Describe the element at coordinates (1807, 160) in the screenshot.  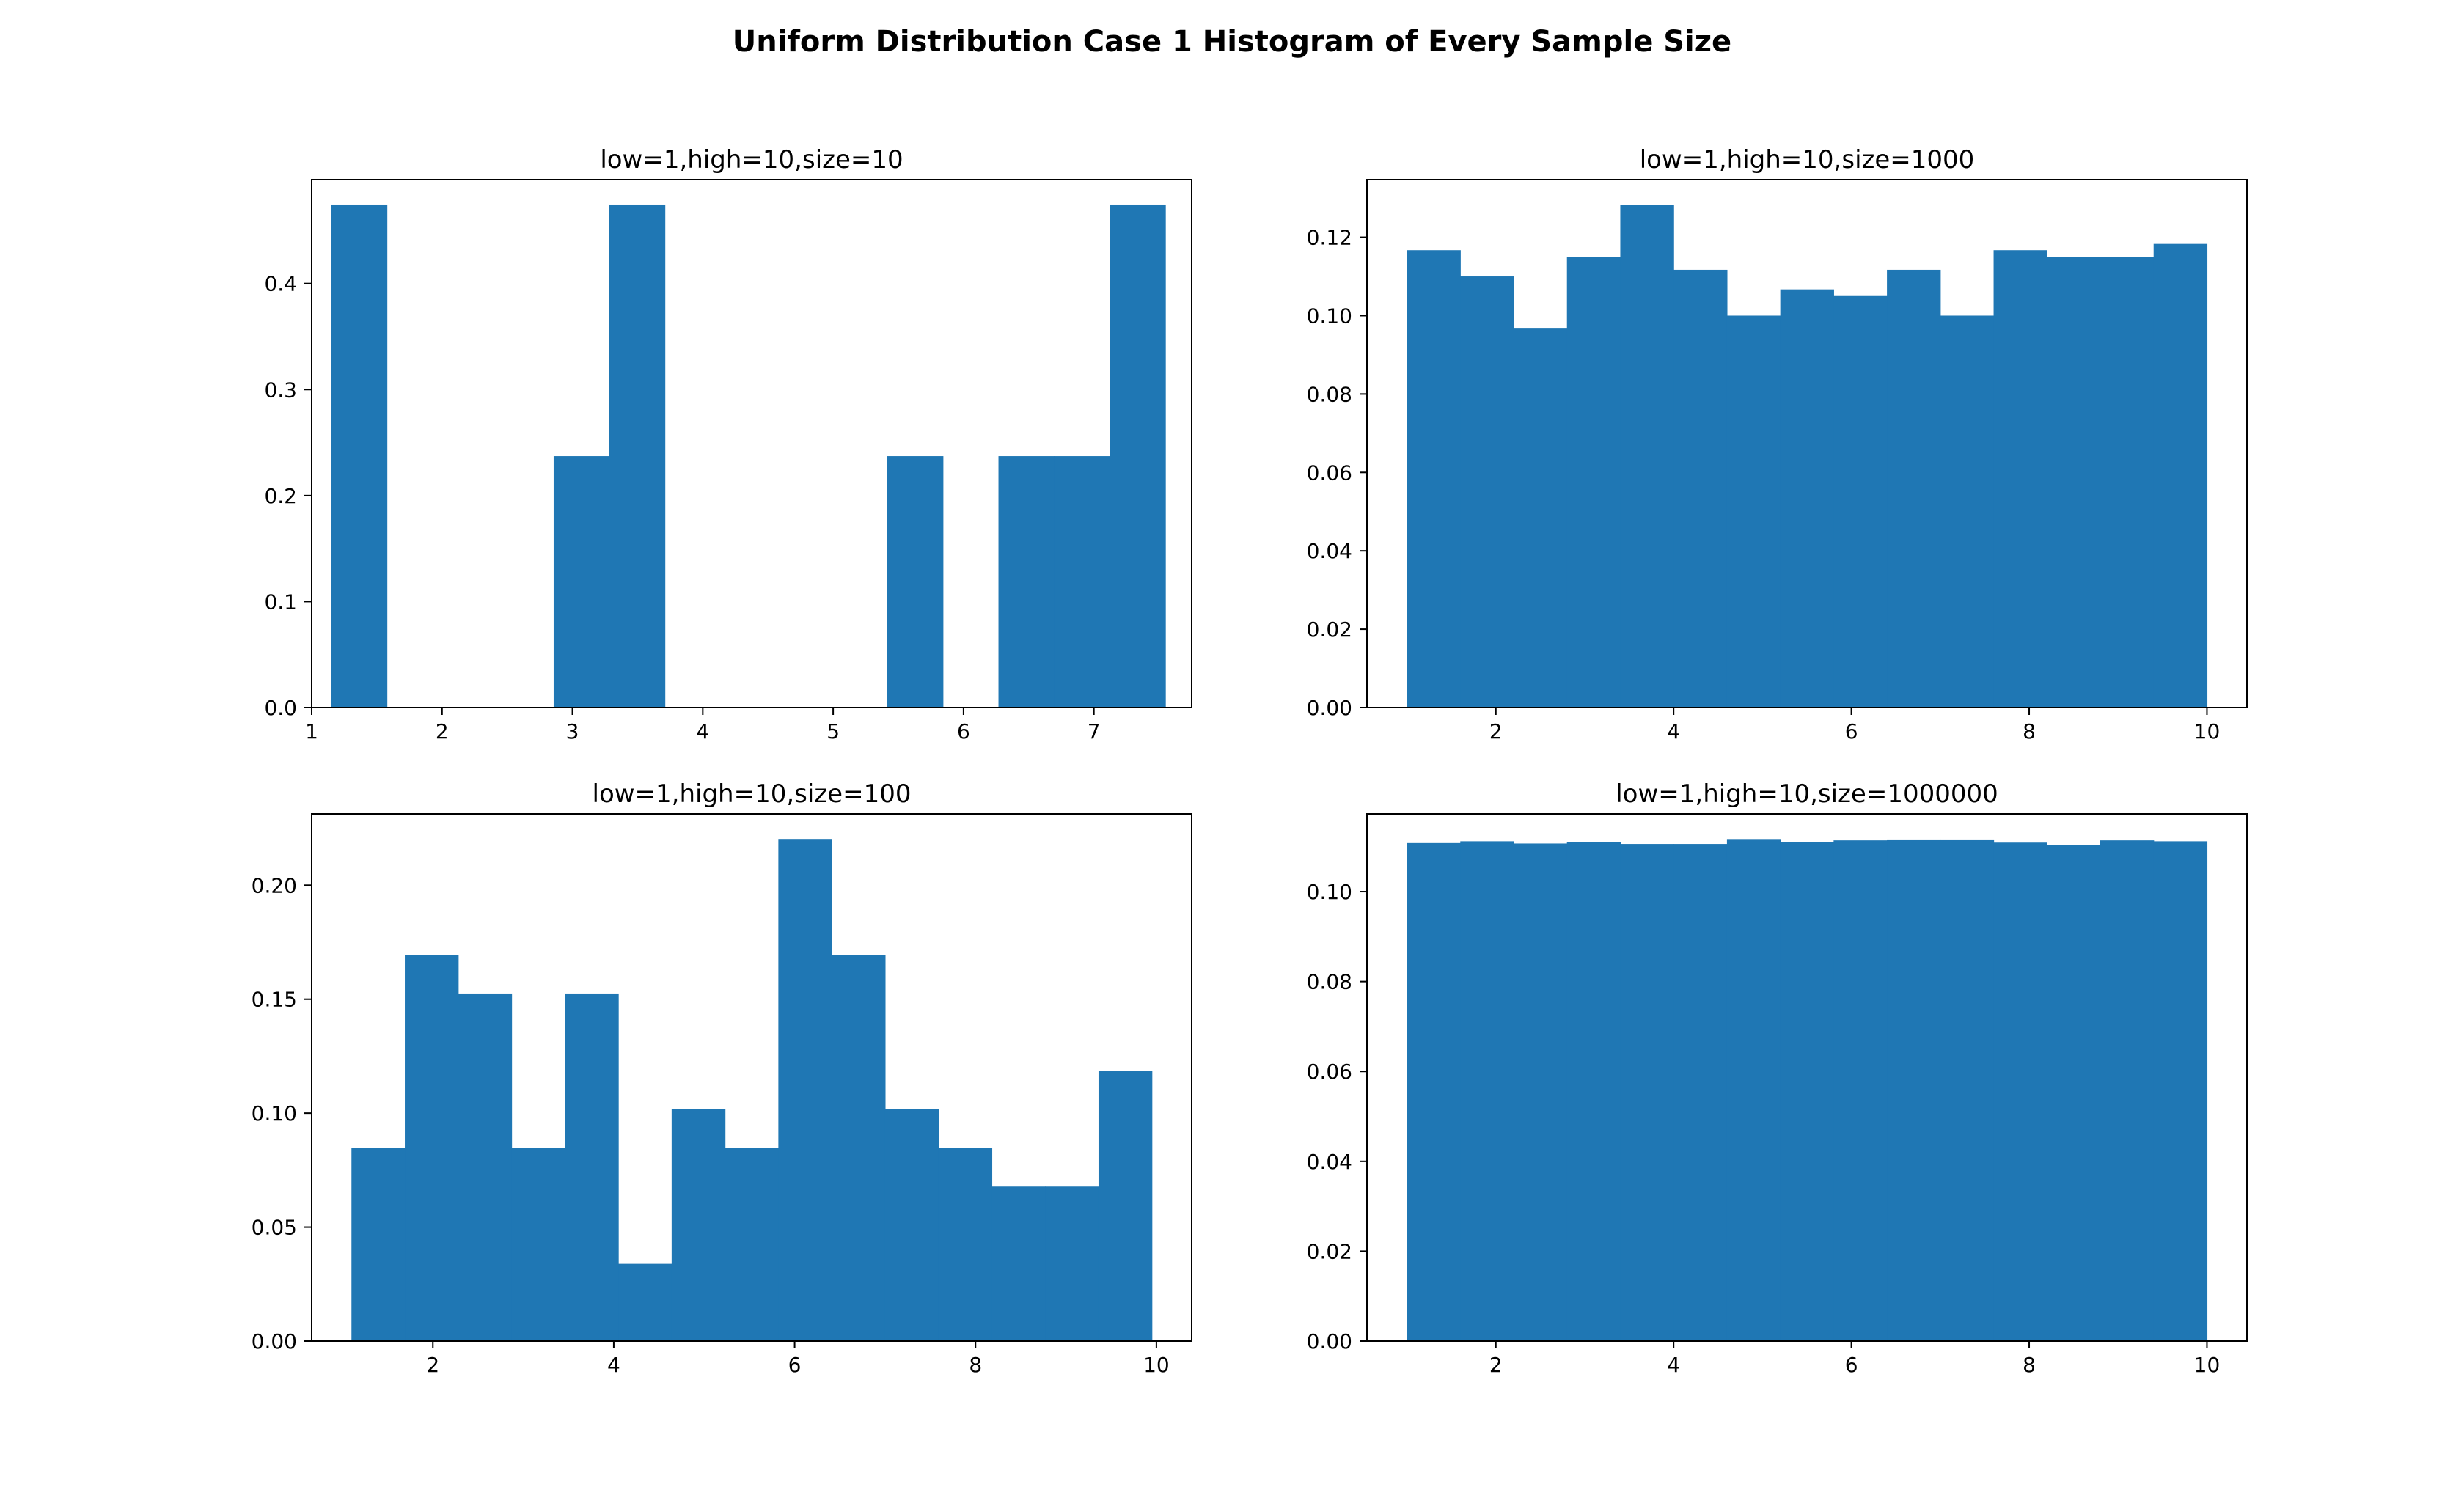
I see `subplot-title: low=1,high=10,size=1000` at that location.